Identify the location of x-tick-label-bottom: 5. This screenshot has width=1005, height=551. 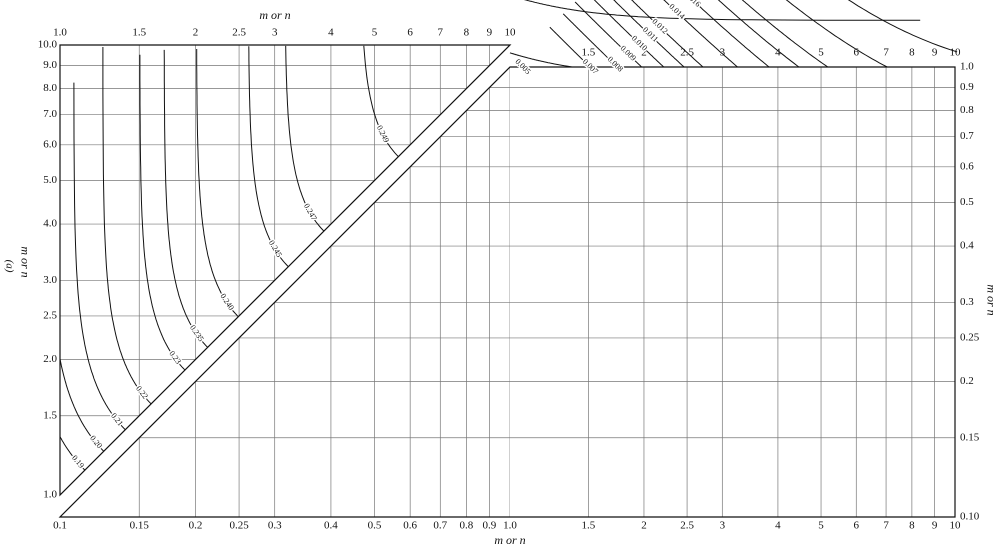
(821, 526).